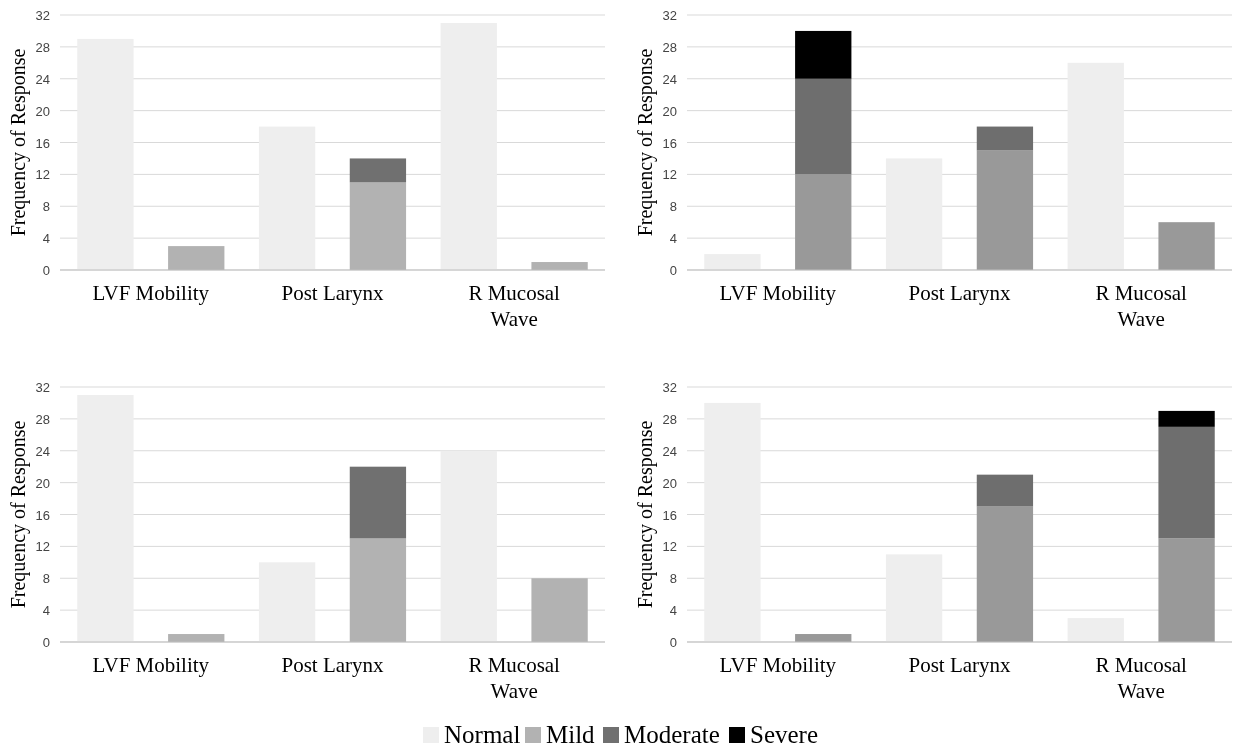 The image size is (1254, 751). Describe the element at coordinates (672, 734) in the screenshot. I see `legend-label: Moderate` at that location.